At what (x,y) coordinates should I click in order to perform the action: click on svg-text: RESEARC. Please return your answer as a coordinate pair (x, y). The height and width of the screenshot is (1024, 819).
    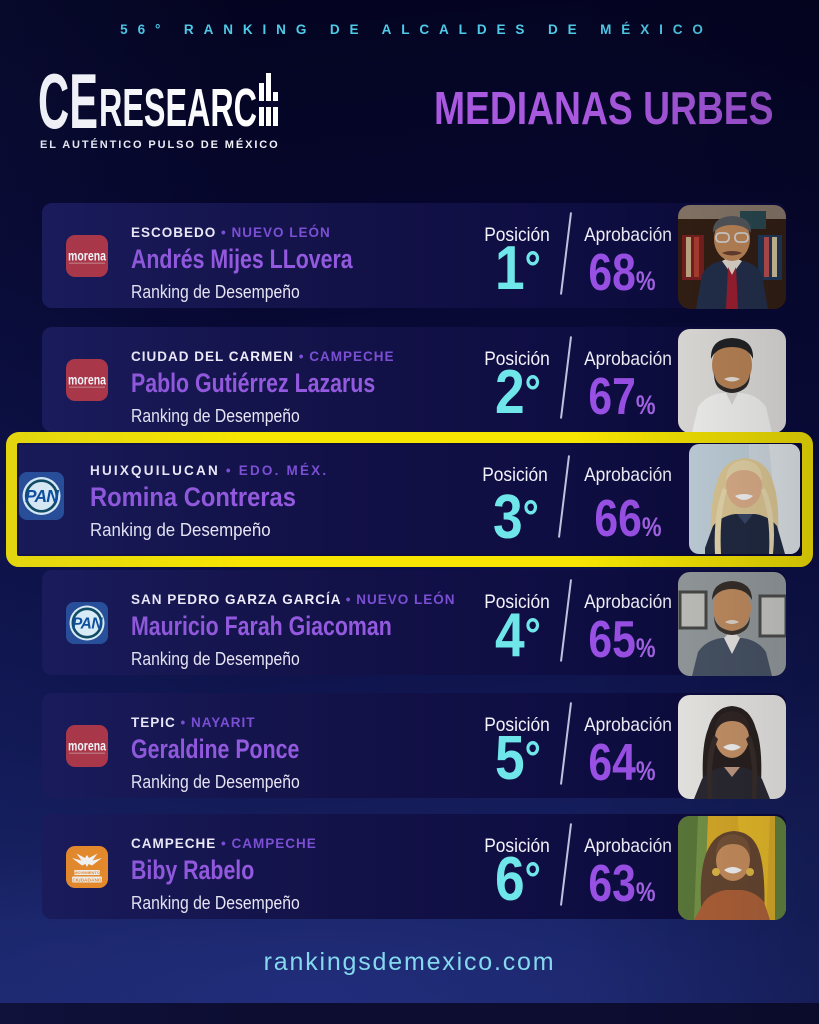
    Looking at the image, I should click on (178, 106).